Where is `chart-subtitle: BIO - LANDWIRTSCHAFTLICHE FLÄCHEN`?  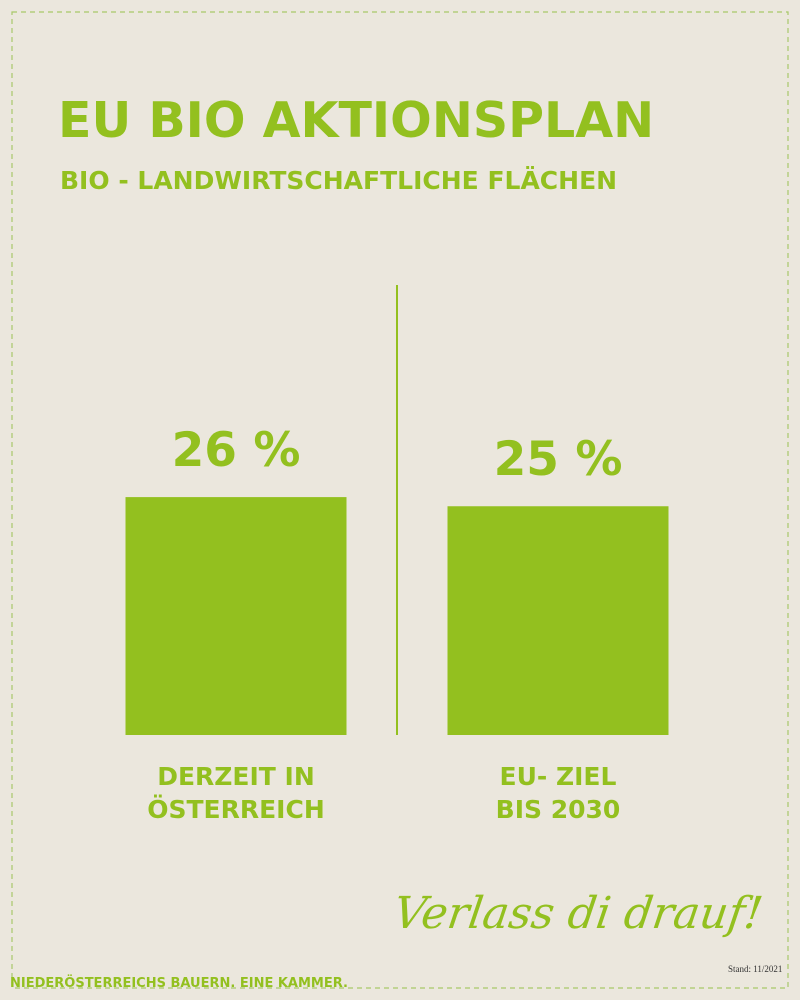
chart-subtitle: BIO - LANDWIRTSCHAFTLICHE FLÄCHEN is located at coordinates (339, 180).